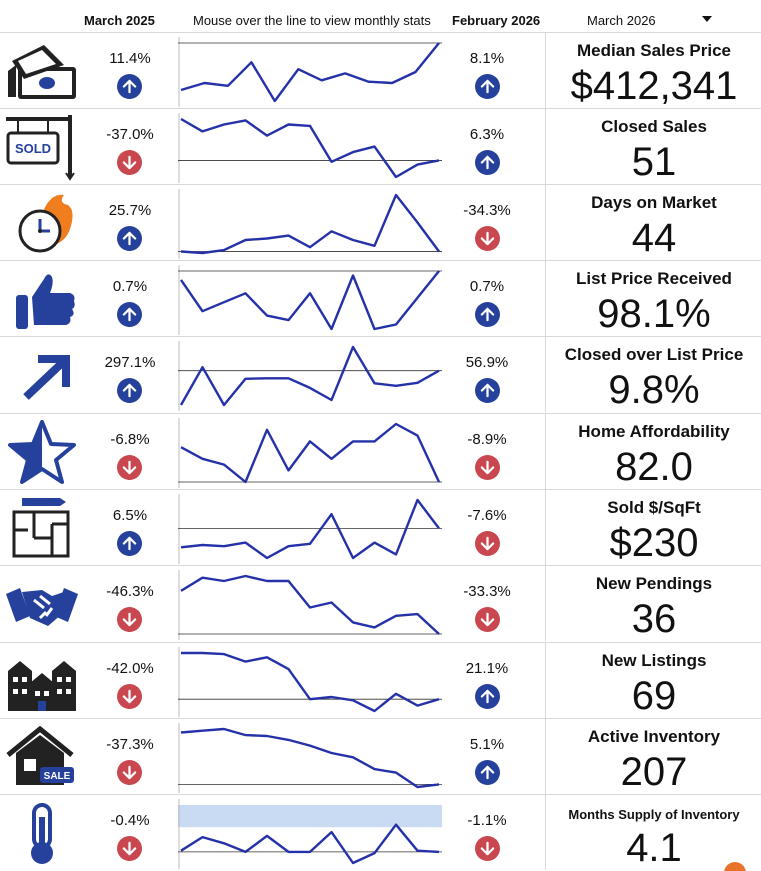  I want to click on current-period-select: March 2026, so click(621, 20).